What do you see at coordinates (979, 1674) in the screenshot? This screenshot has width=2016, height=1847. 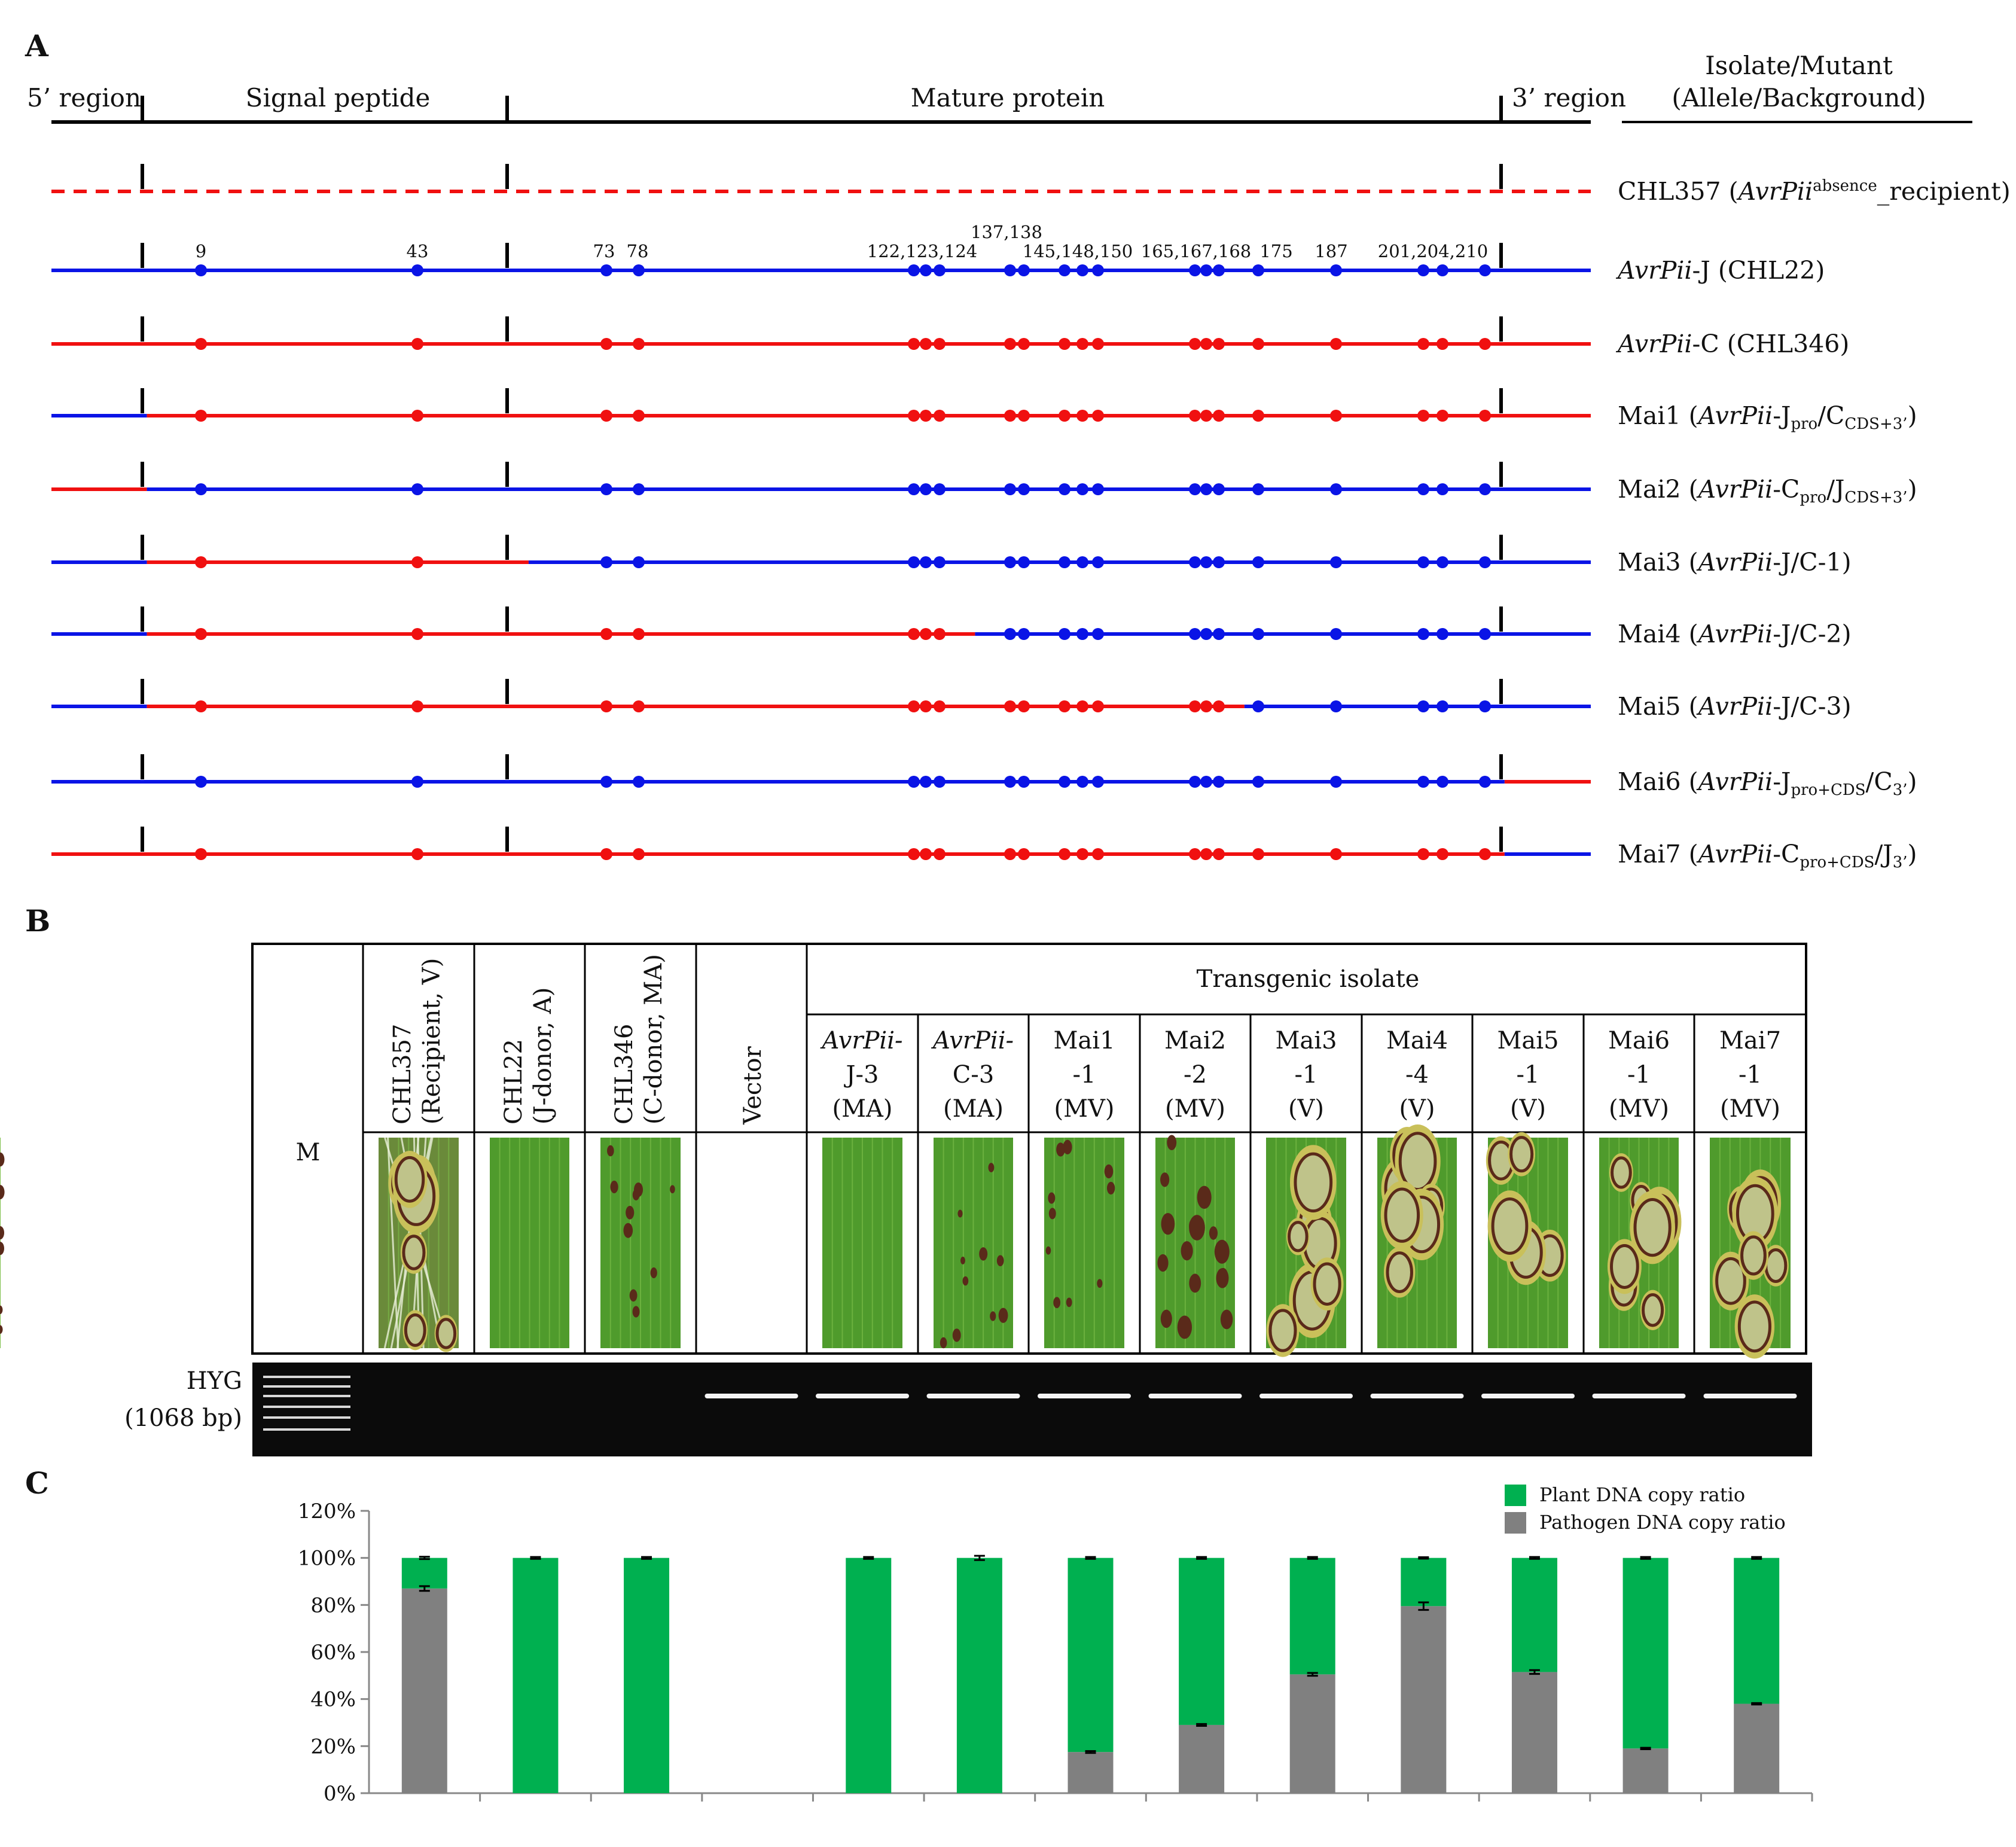 I see `bar-group` at bounding box center [979, 1674].